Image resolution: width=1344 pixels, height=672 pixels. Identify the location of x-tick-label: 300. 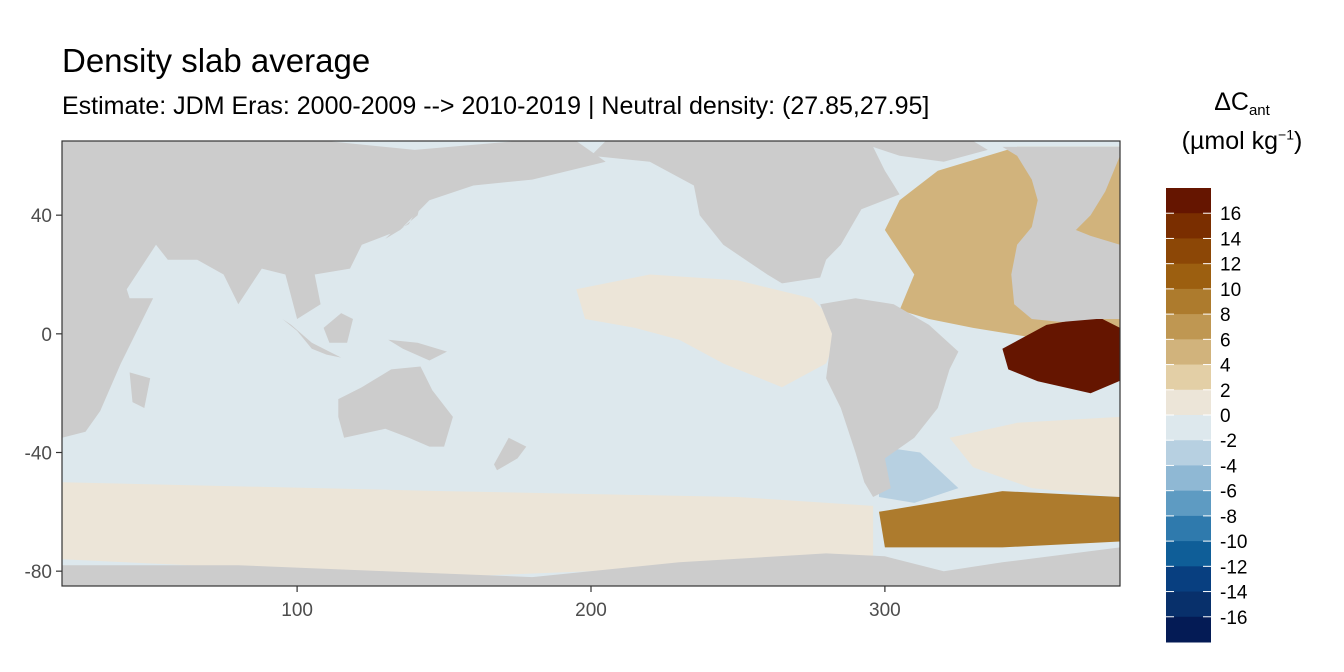
(885, 610).